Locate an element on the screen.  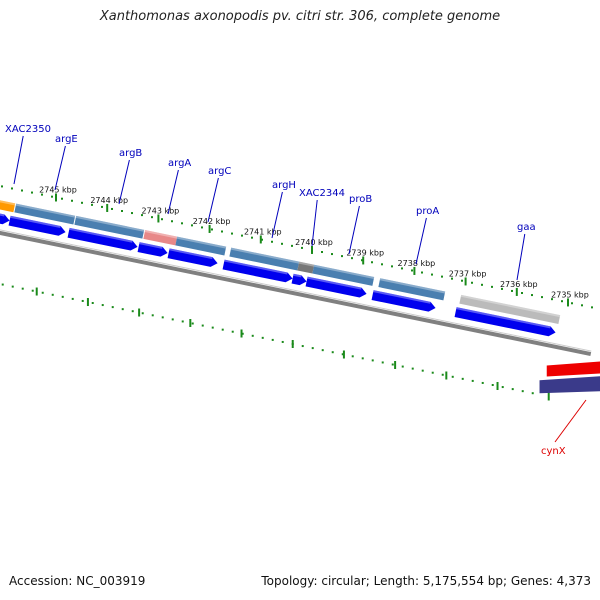
gene-bar-argH is located at coordinates (264, 259).